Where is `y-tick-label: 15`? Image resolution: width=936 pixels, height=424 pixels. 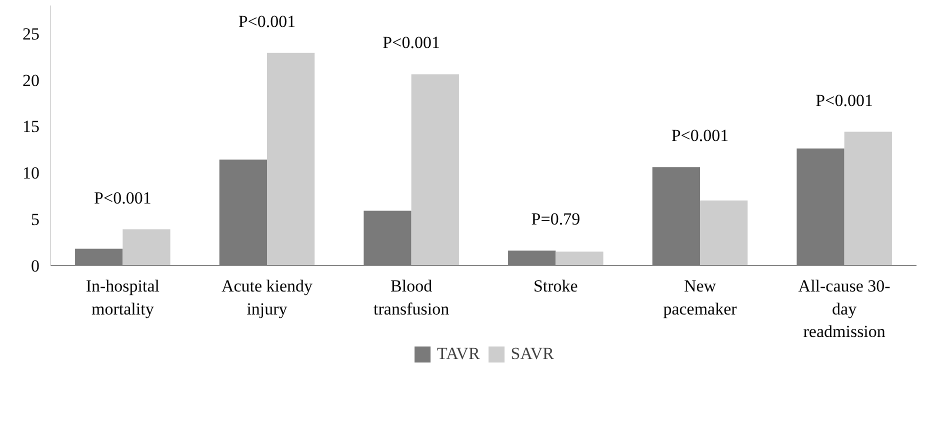
y-tick-label: 15 is located at coordinates (31, 126).